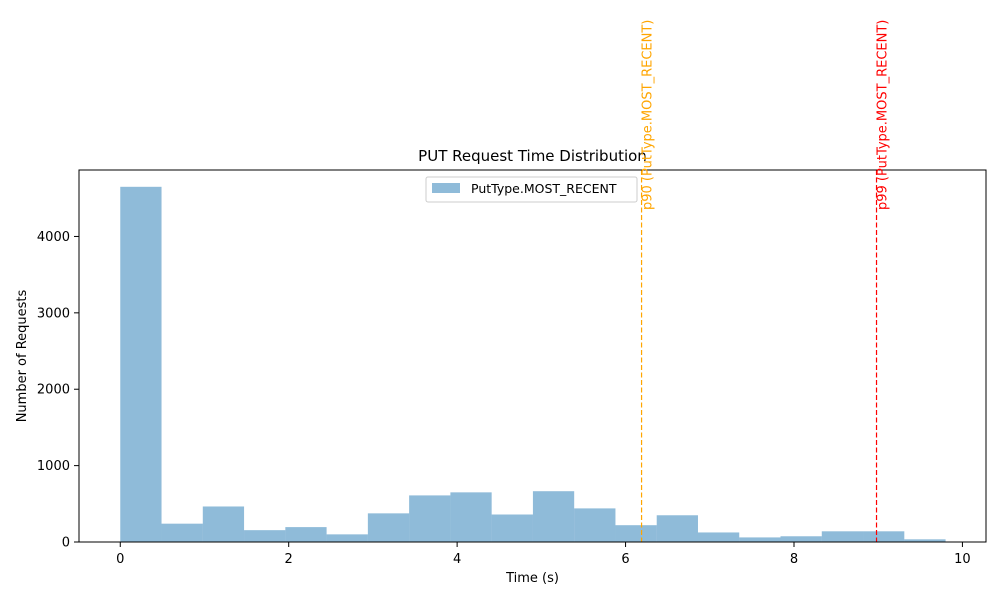 The width and height of the screenshot is (1000, 600). What do you see at coordinates (794, 559) in the screenshot?
I see `x-tick-label: 8` at bounding box center [794, 559].